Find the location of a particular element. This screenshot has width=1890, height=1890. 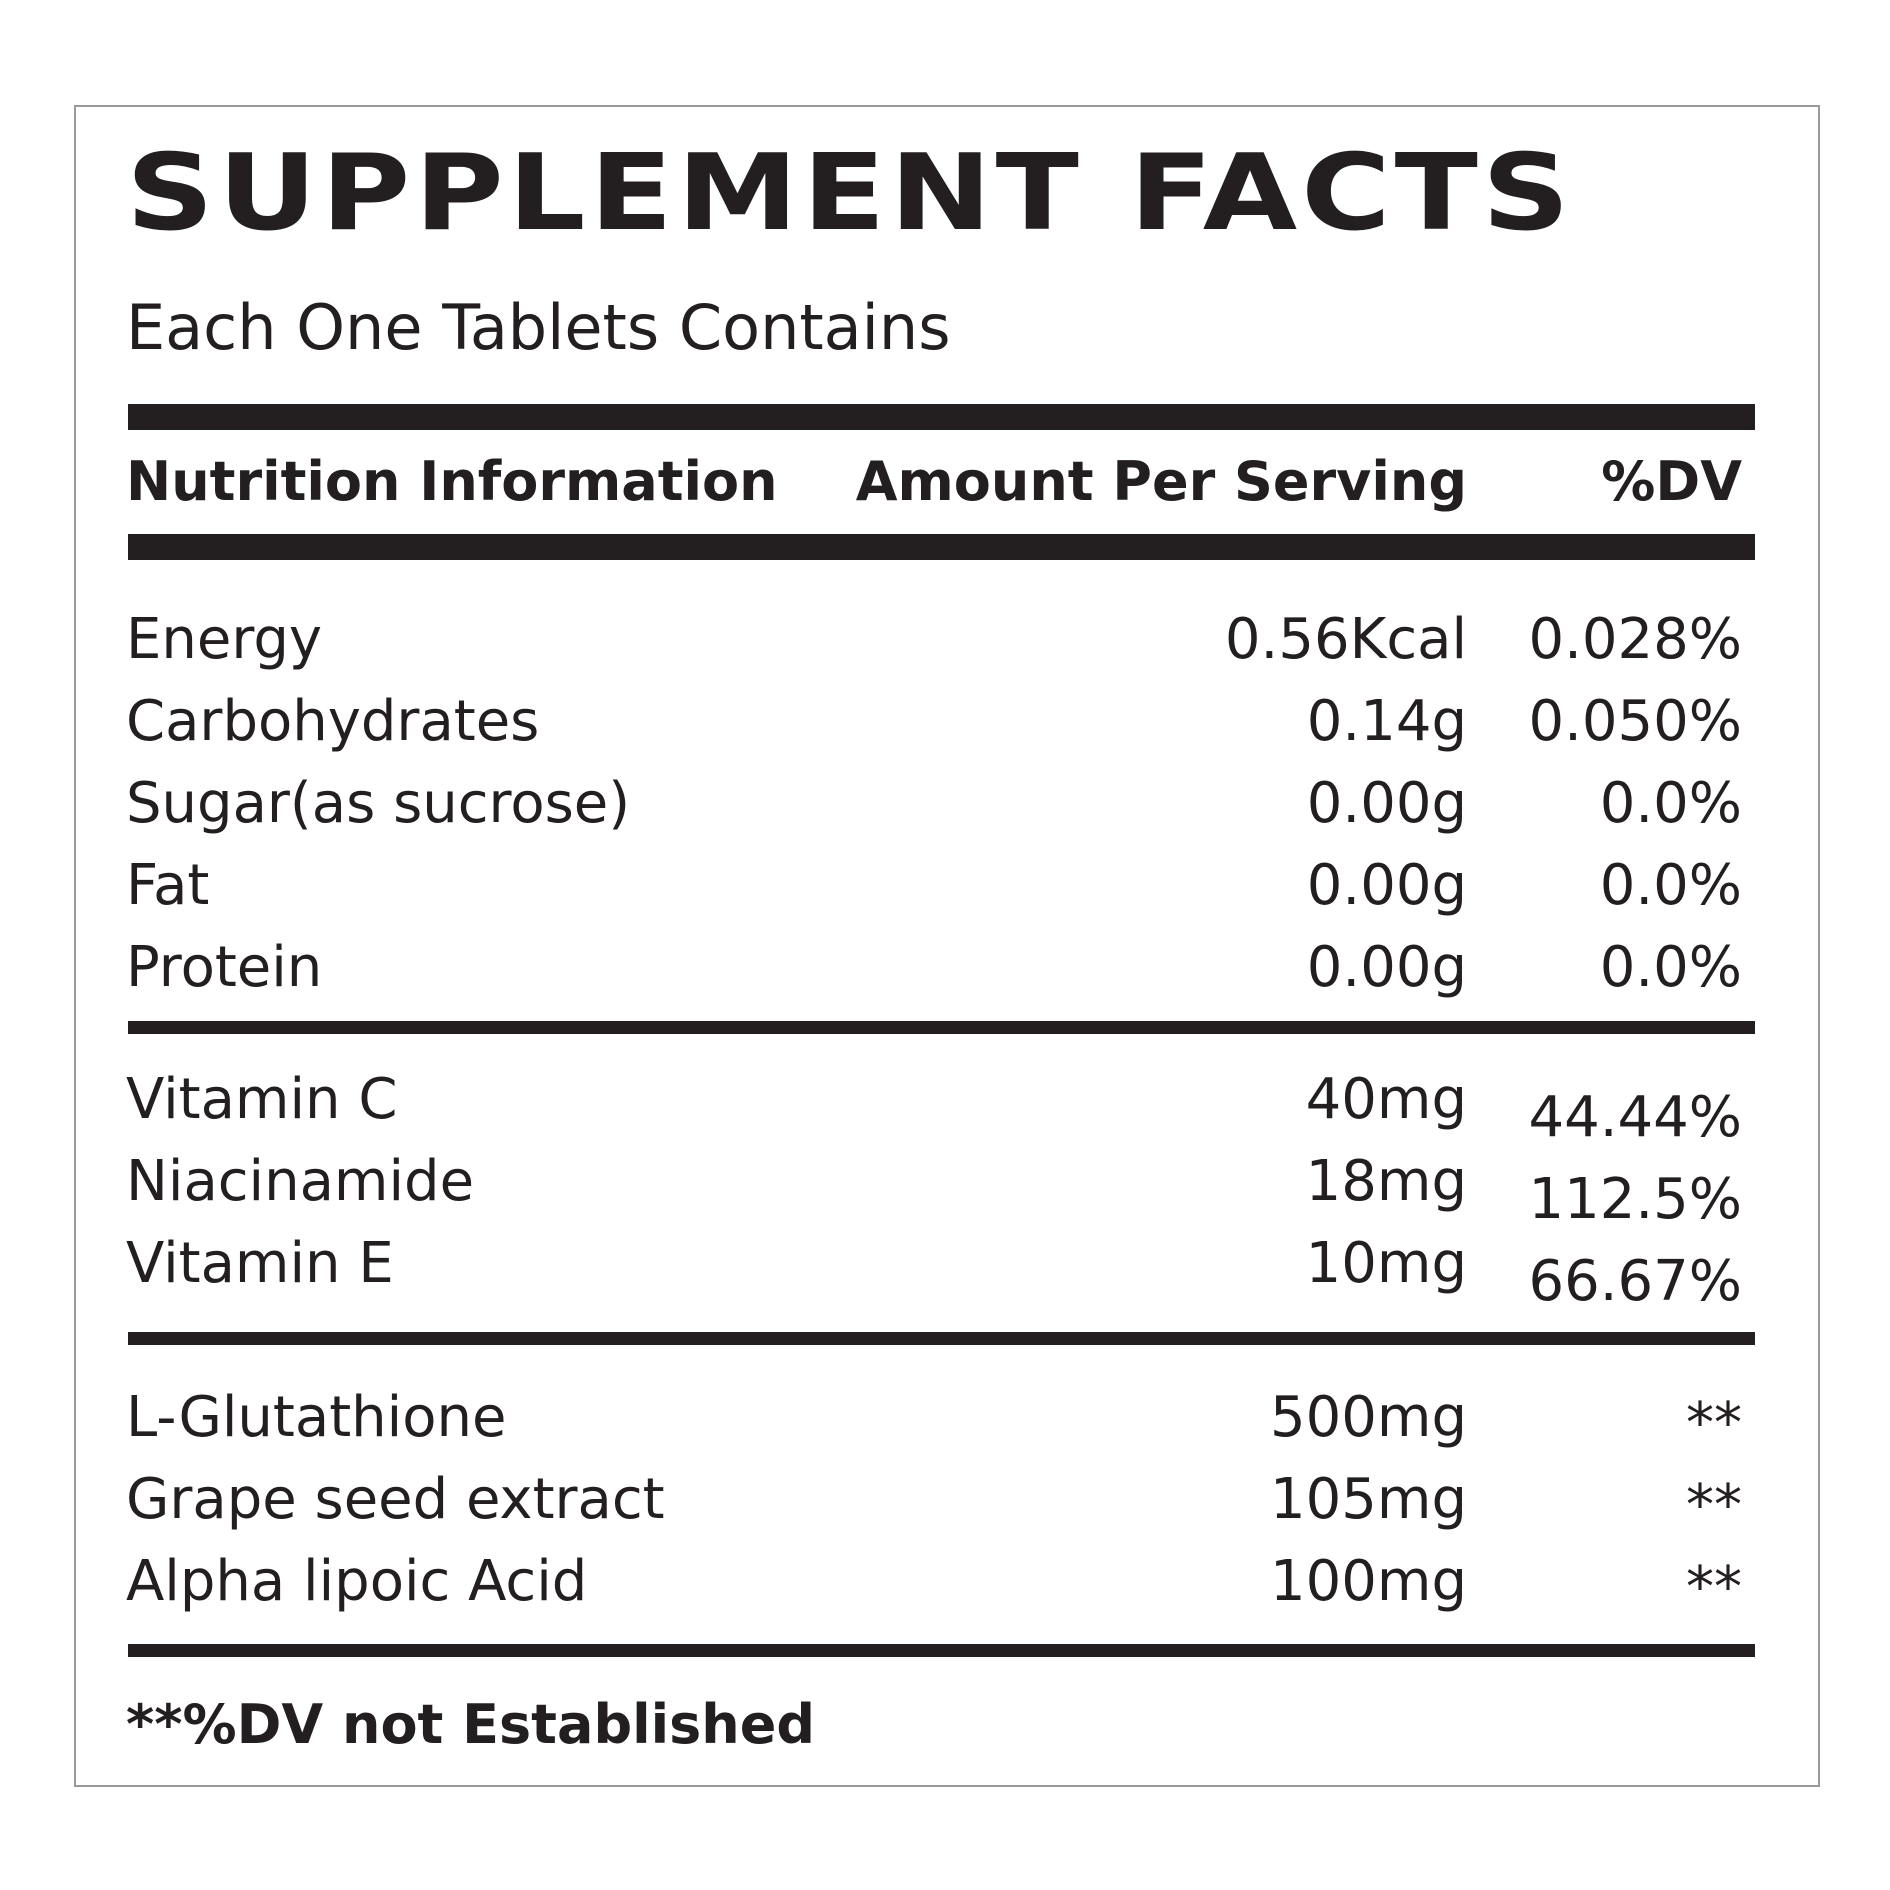

nutrient-name: Protein is located at coordinates (224, 967).